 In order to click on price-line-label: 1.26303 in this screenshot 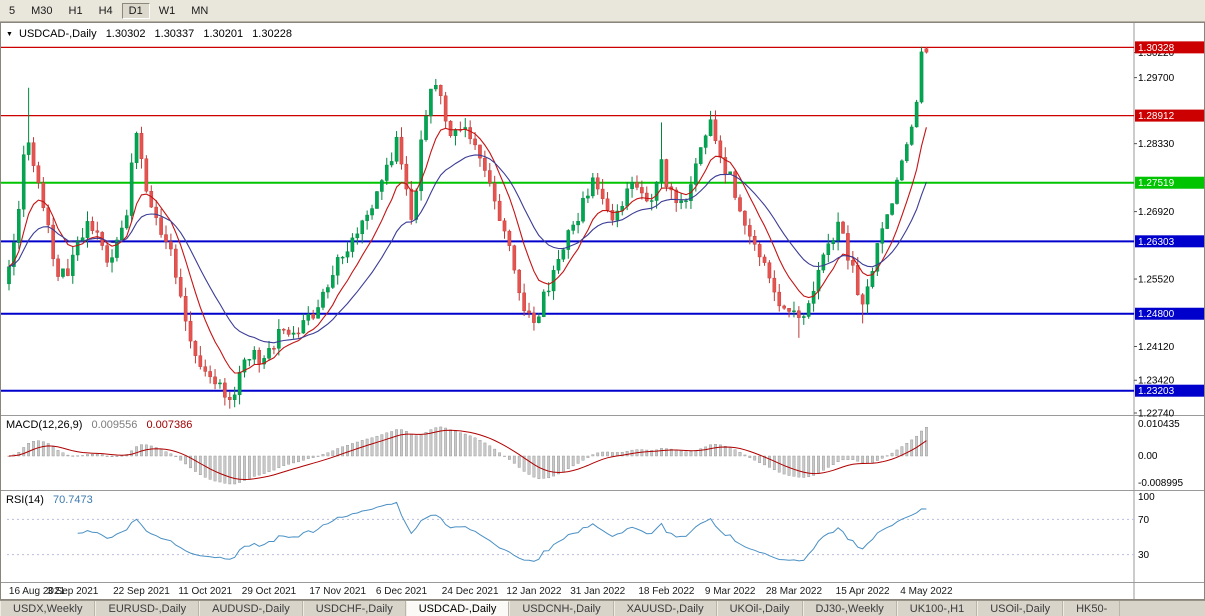, I will do `click(1156, 242)`.